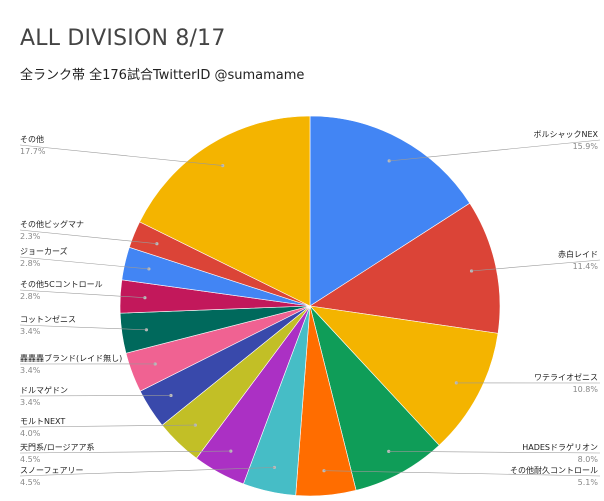 The height and width of the screenshot is (501, 604). What do you see at coordinates (162, 75) in the screenshot?
I see `chart-subtitle: 全ランク帯 全176試合TwitterID @sumamame` at bounding box center [162, 75].